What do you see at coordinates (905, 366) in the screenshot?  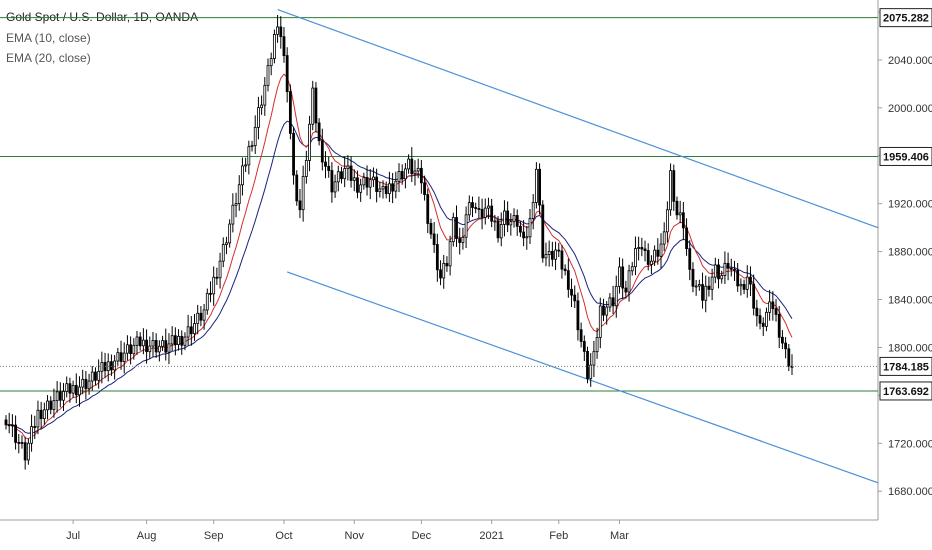 I see `last-price-box` at bounding box center [905, 366].